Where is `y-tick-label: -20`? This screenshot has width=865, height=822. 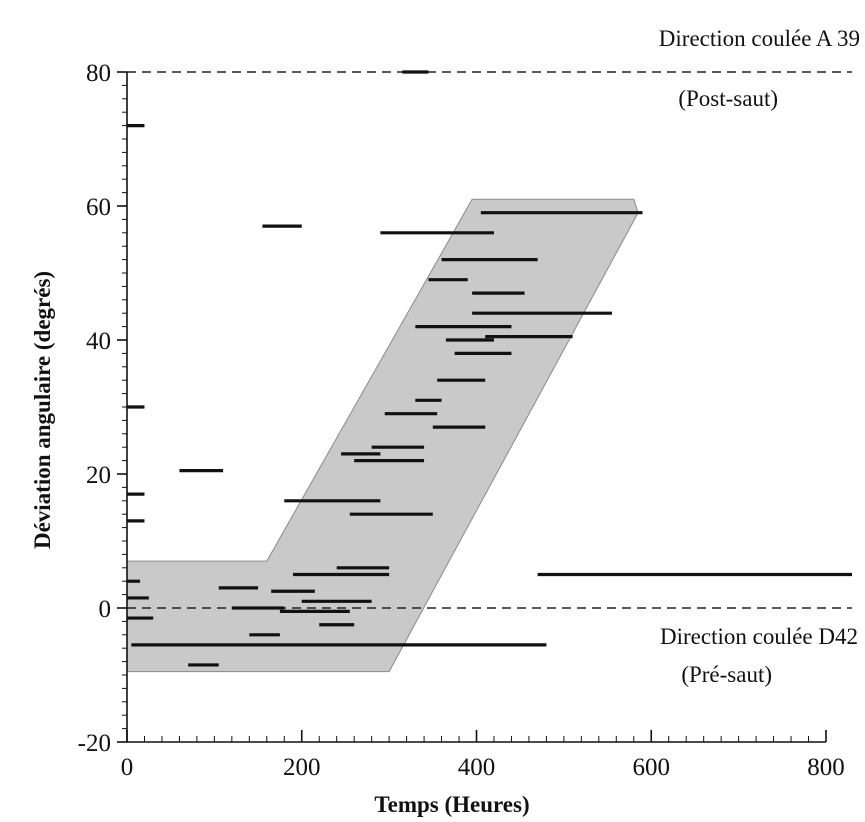 y-tick-label: -20 is located at coordinates (94, 743).